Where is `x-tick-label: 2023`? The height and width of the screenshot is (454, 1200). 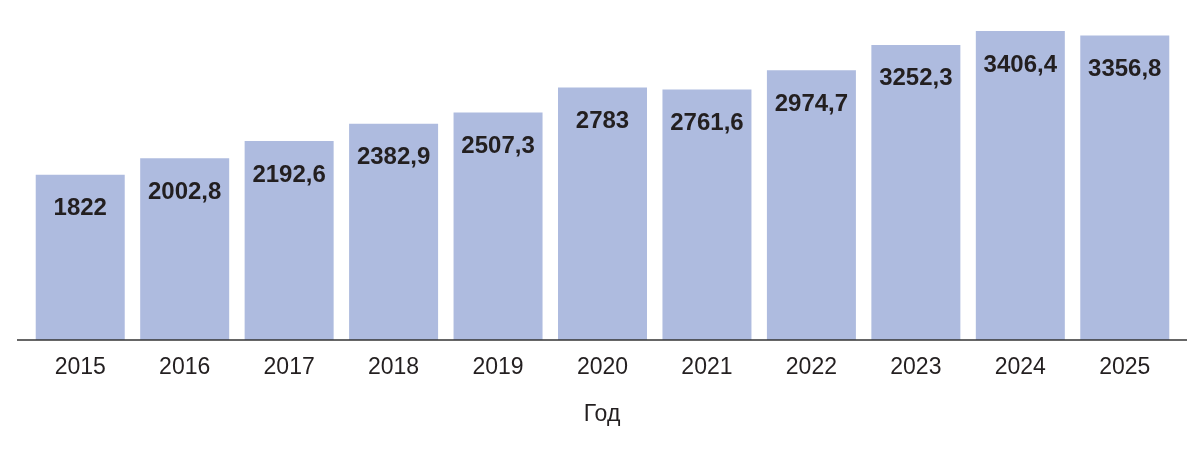 x-tick-label: 2023 is located at coordinates (916, 366).